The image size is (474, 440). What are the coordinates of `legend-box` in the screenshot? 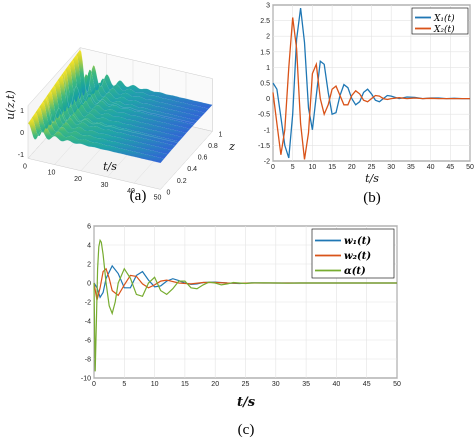 It's located at (440, 21).